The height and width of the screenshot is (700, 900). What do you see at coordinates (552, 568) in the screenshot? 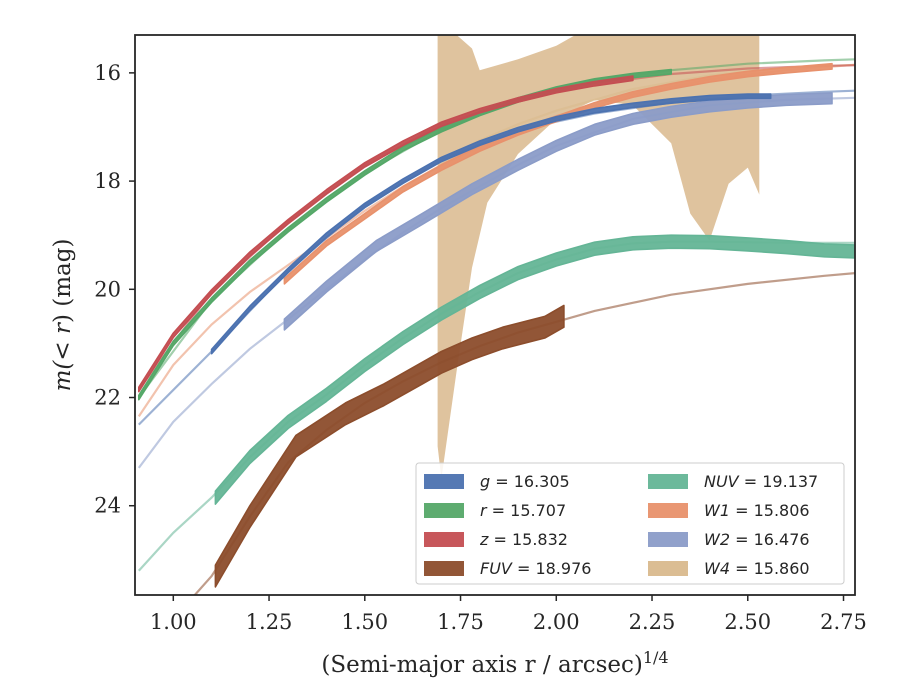
I see `legend-label-value: = 18.976` at bounding box center [552, 568].